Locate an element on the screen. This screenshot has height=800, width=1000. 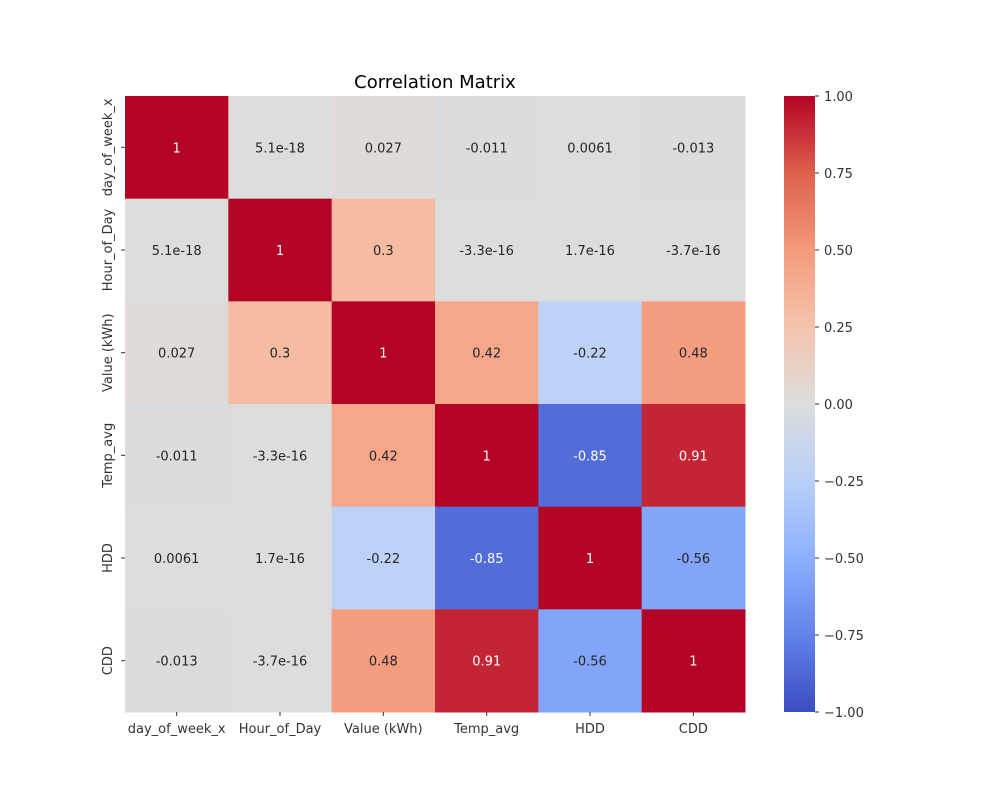
y-tick-label: Hour_of_Day is located at coordinates (108, 249).